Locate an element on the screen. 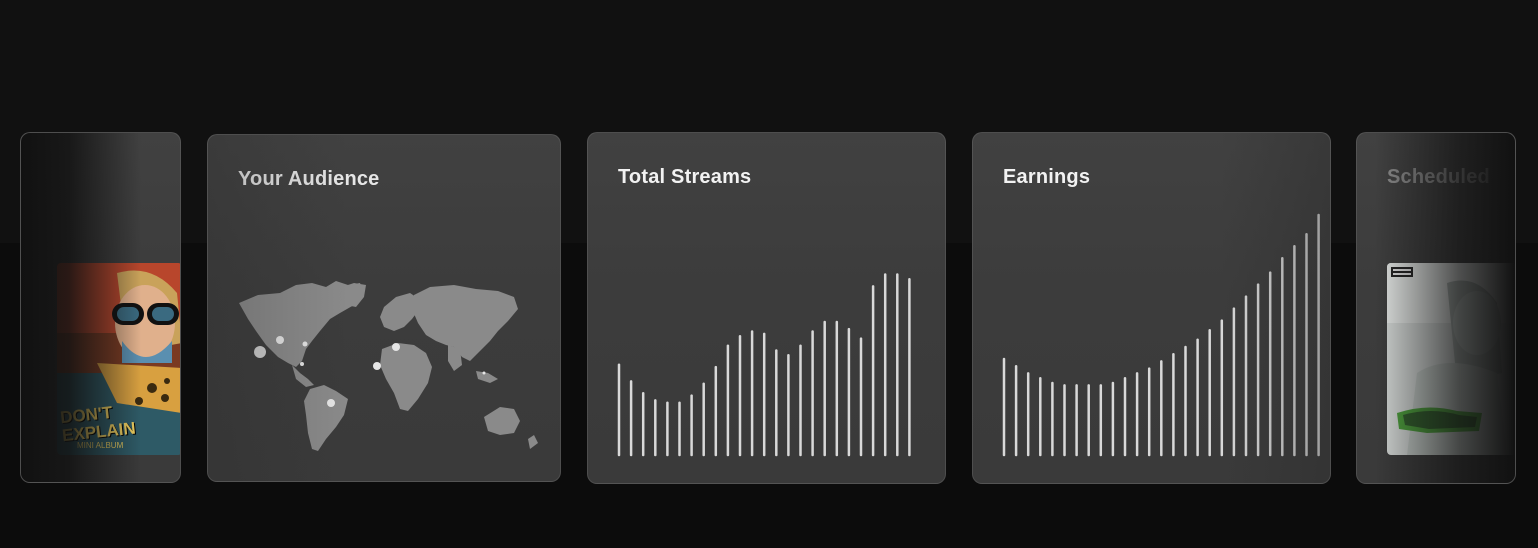 The image size is (1538, 548). album-art-dont-explain: DON'T EXPLAIN MINI ALBUM is located at coordinates (118, 359).